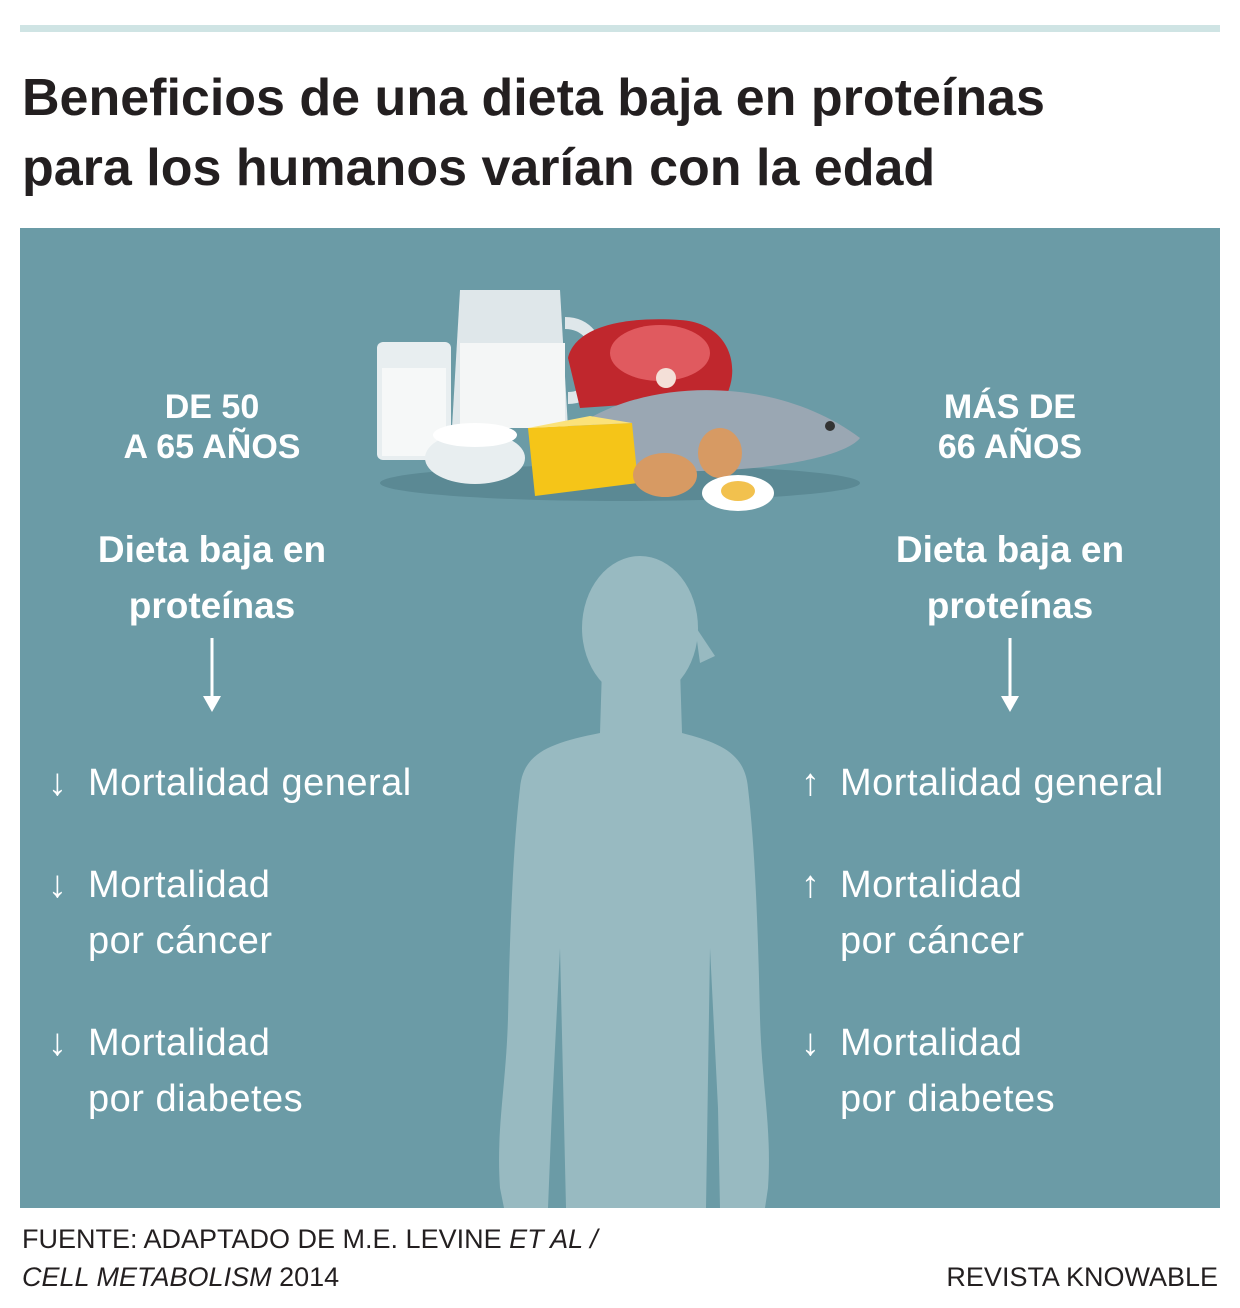  Describe the element at coordinates (147, 1277) in the screenshot. I see `source-text: CELL METABOLISM` at that location.